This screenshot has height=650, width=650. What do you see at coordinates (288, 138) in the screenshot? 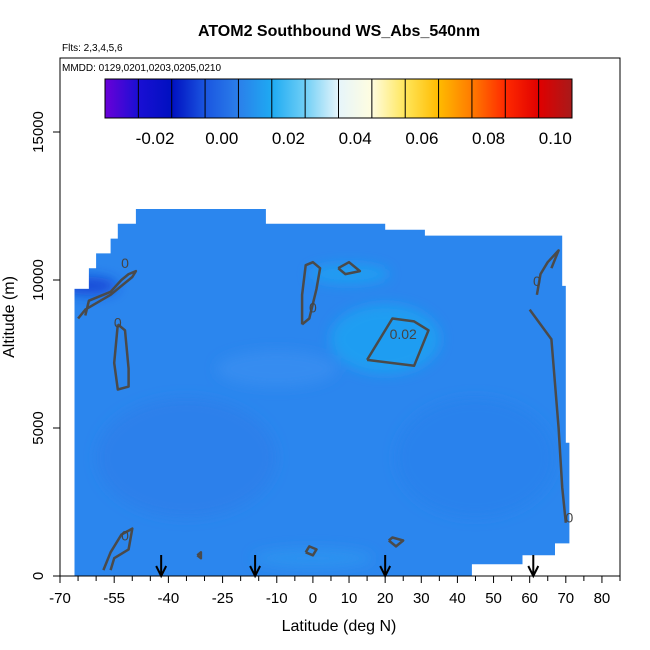
I see `colorbar-tick-label: 0.02` at bounding box center [288, 138].